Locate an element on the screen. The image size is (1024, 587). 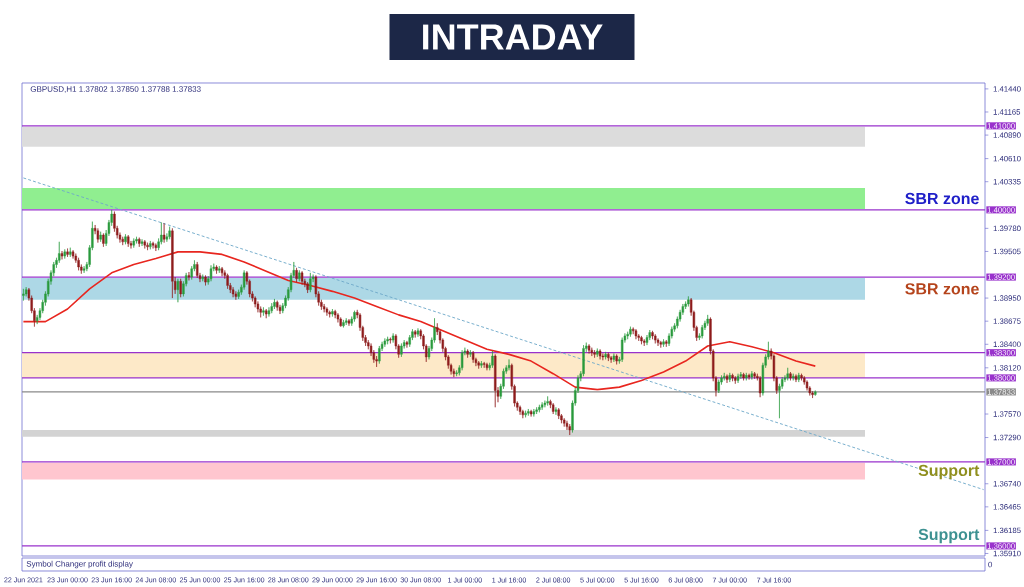
chart-title: INTRADAY is located at coordinates (513, 37).